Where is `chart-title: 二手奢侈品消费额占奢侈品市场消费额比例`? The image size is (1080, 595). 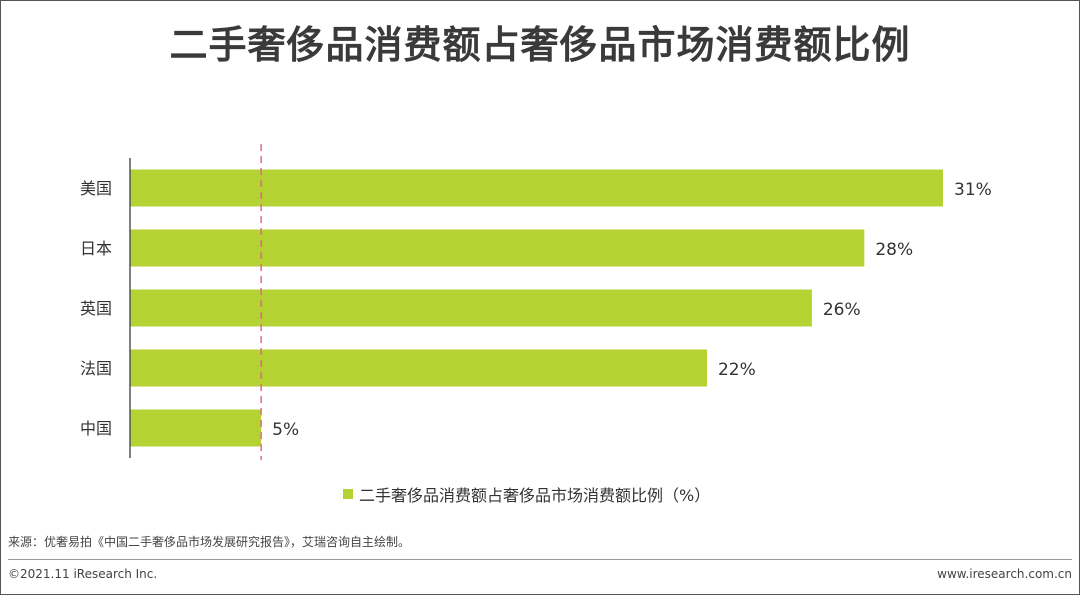
chart-title: 二手奢侈品消费额占奢侈品市场消费额比例 is located at coordinates (540, 45).